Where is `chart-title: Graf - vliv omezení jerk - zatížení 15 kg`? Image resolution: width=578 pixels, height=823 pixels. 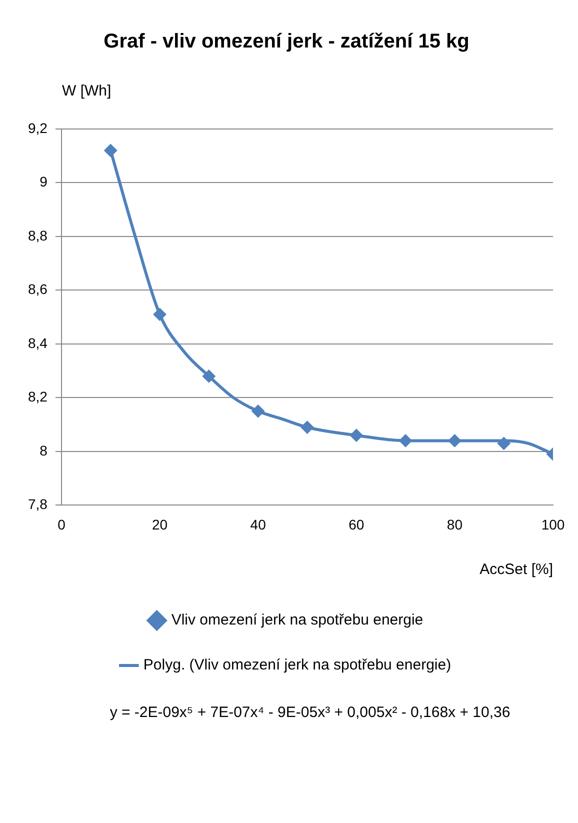 chart-title: Graf - vliv omezení jerk - zatížení 15 kg is located at coordinates (287, 41).